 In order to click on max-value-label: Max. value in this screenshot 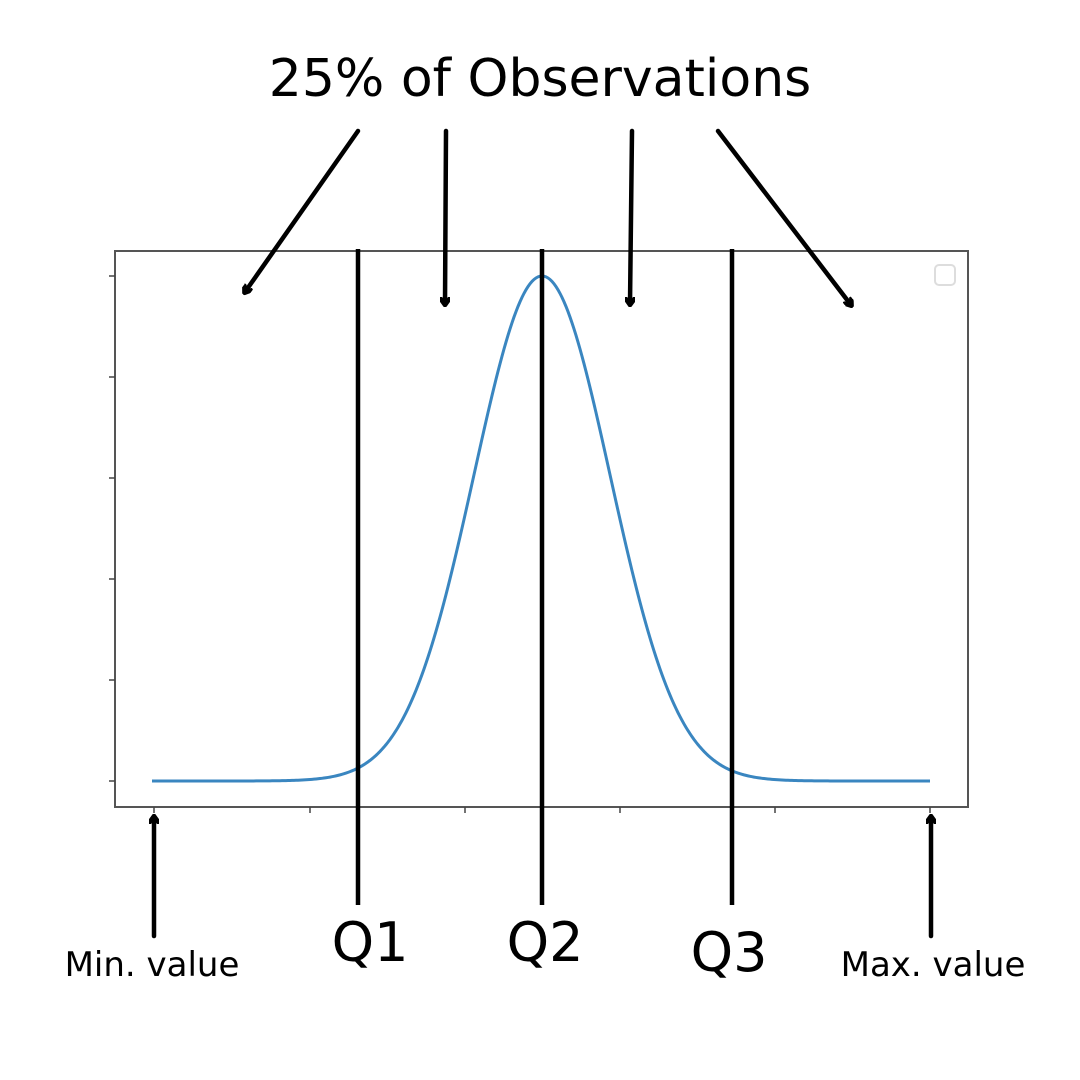, I will do `click(933, 965)`.